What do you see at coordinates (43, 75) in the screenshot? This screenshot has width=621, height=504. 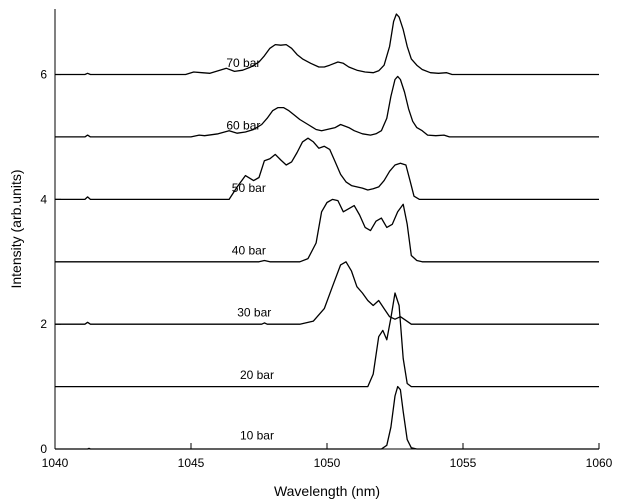 I see `y-tick-label: 6` at bounding box center [43, 75].